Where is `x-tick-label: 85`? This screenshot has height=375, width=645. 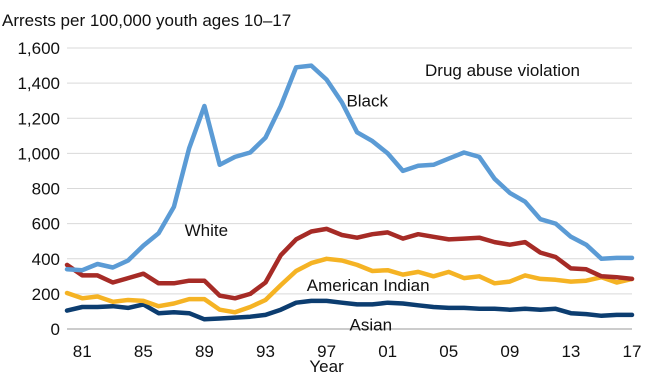
x-tick-label: 85 is located at coordinates (143, 351).